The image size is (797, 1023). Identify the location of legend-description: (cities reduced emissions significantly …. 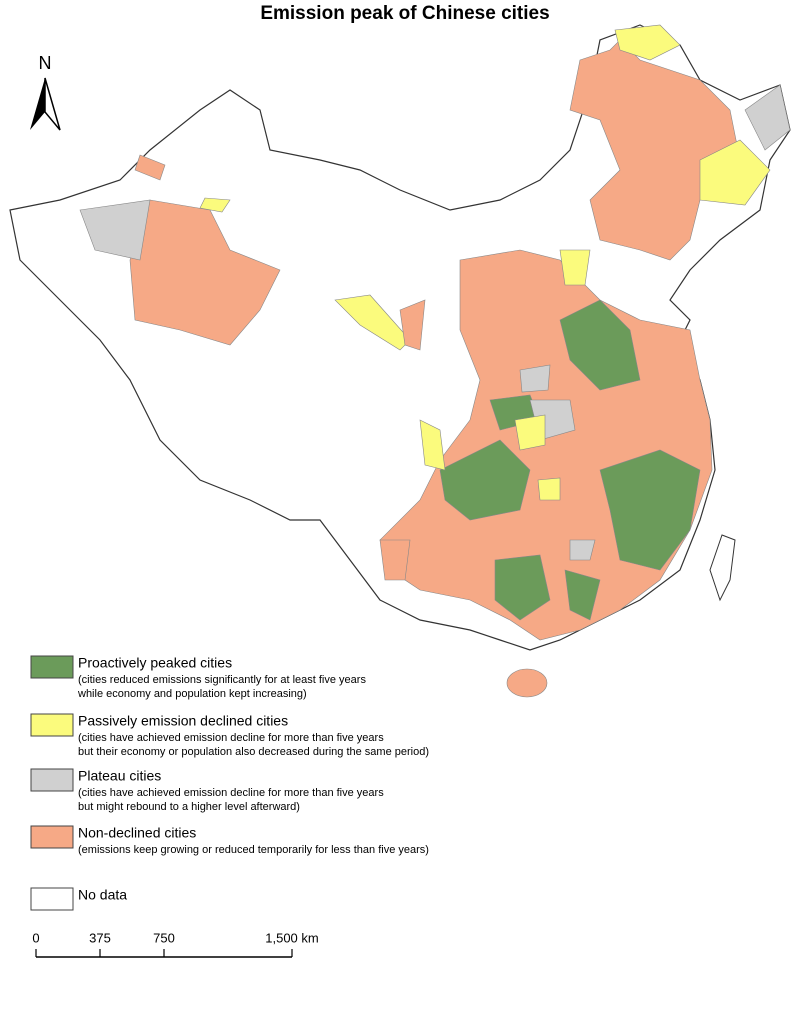
(222, 680).